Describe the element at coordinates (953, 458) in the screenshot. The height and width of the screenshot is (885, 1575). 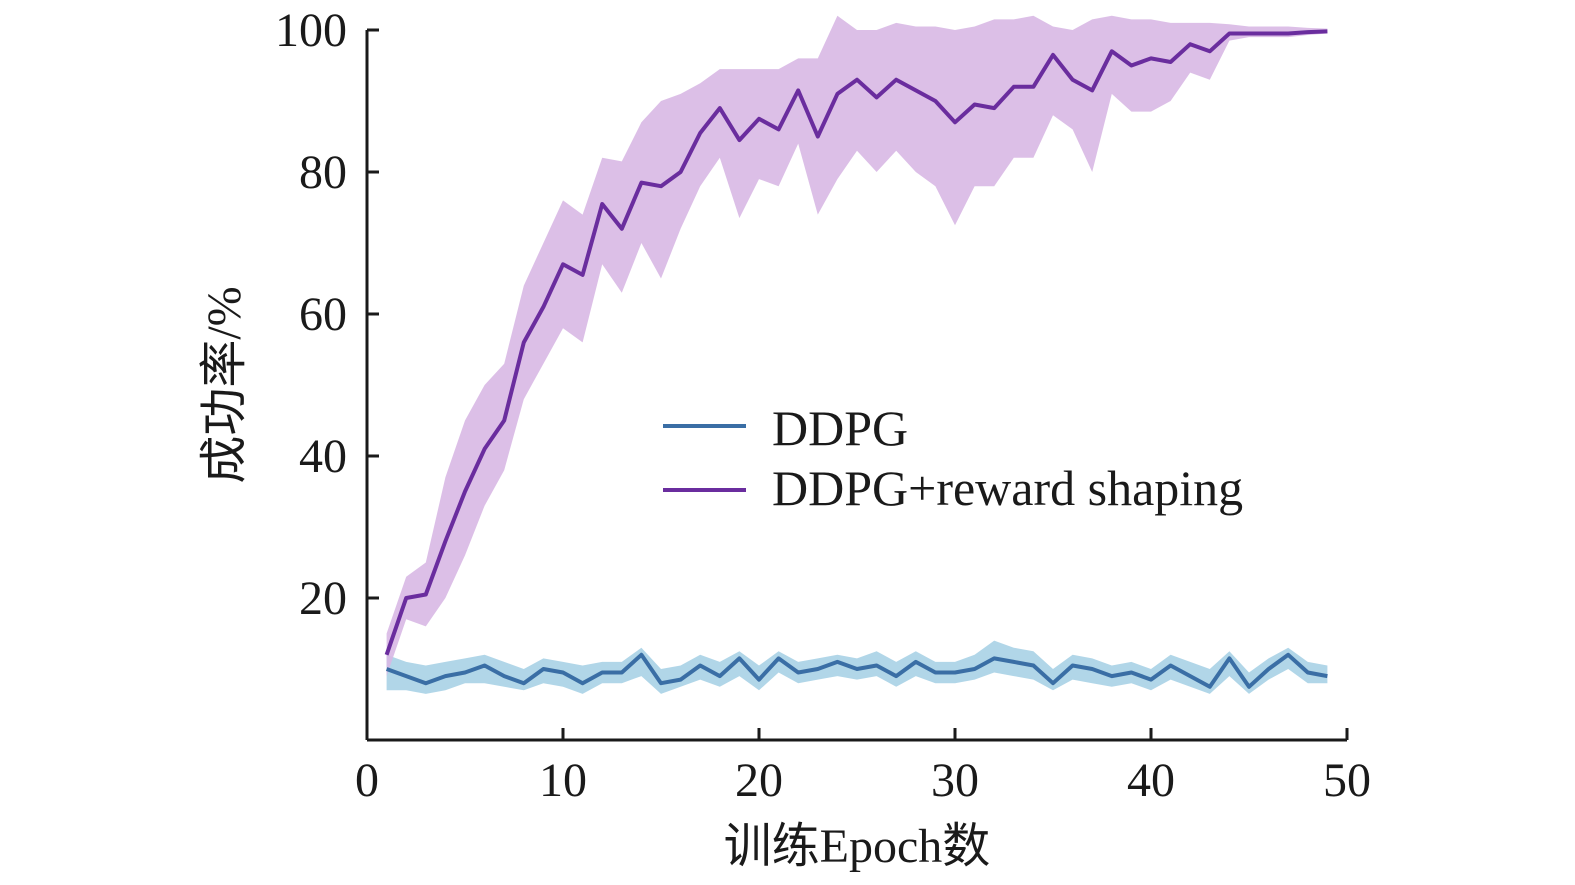
I see `legend: DDPG DDPG+reward shaping` at that location.